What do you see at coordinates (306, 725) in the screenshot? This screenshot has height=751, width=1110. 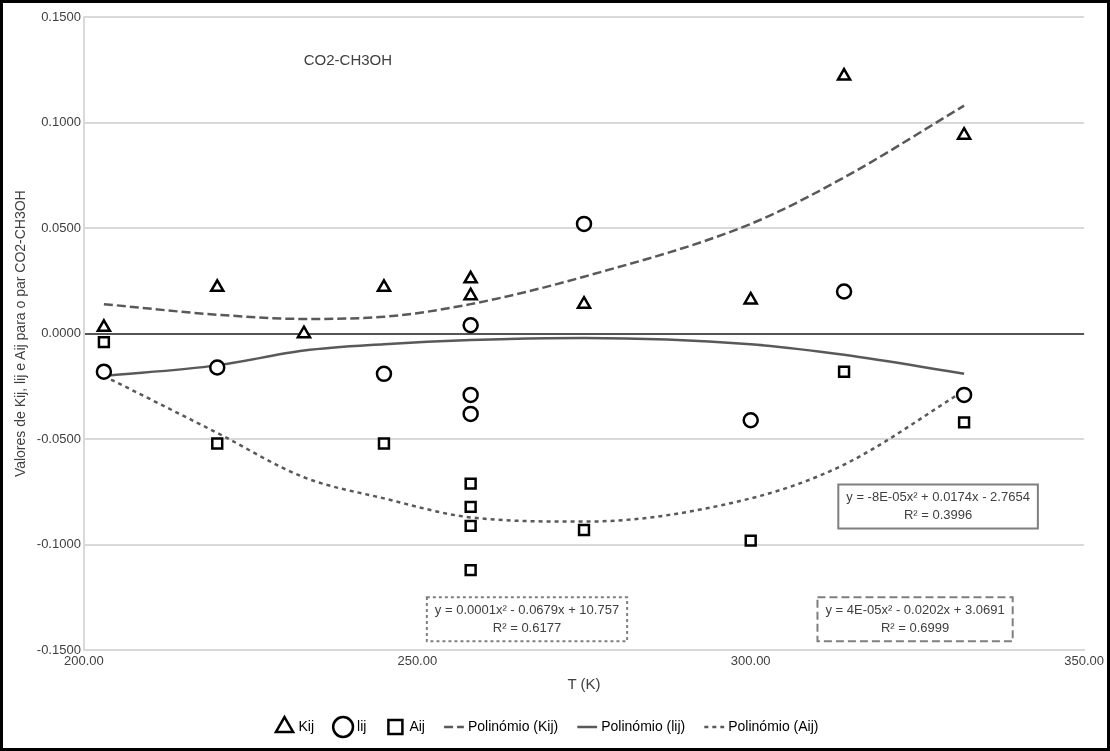 I see `legend-label: Kij` at bounding box center [306, 725].